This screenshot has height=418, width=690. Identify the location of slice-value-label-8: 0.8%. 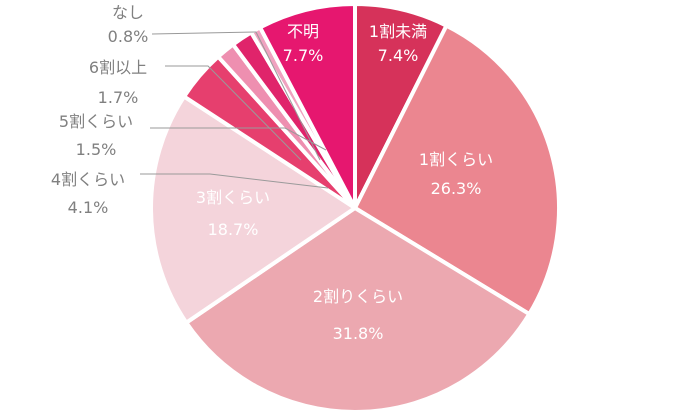
(128, 36).